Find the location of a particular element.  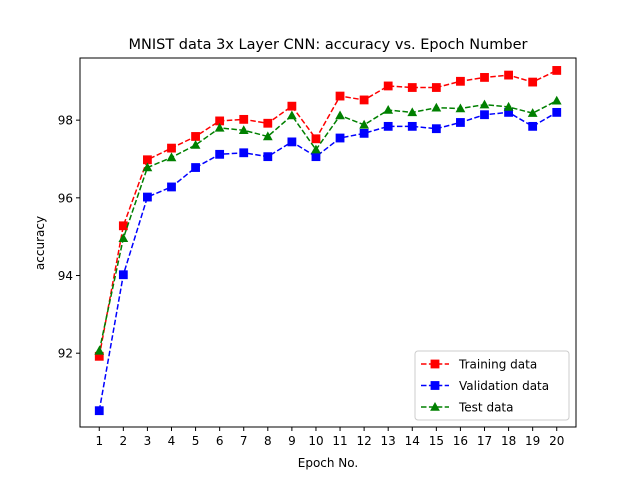

x-tick-label: 20 is located at coordinates (556, 441).